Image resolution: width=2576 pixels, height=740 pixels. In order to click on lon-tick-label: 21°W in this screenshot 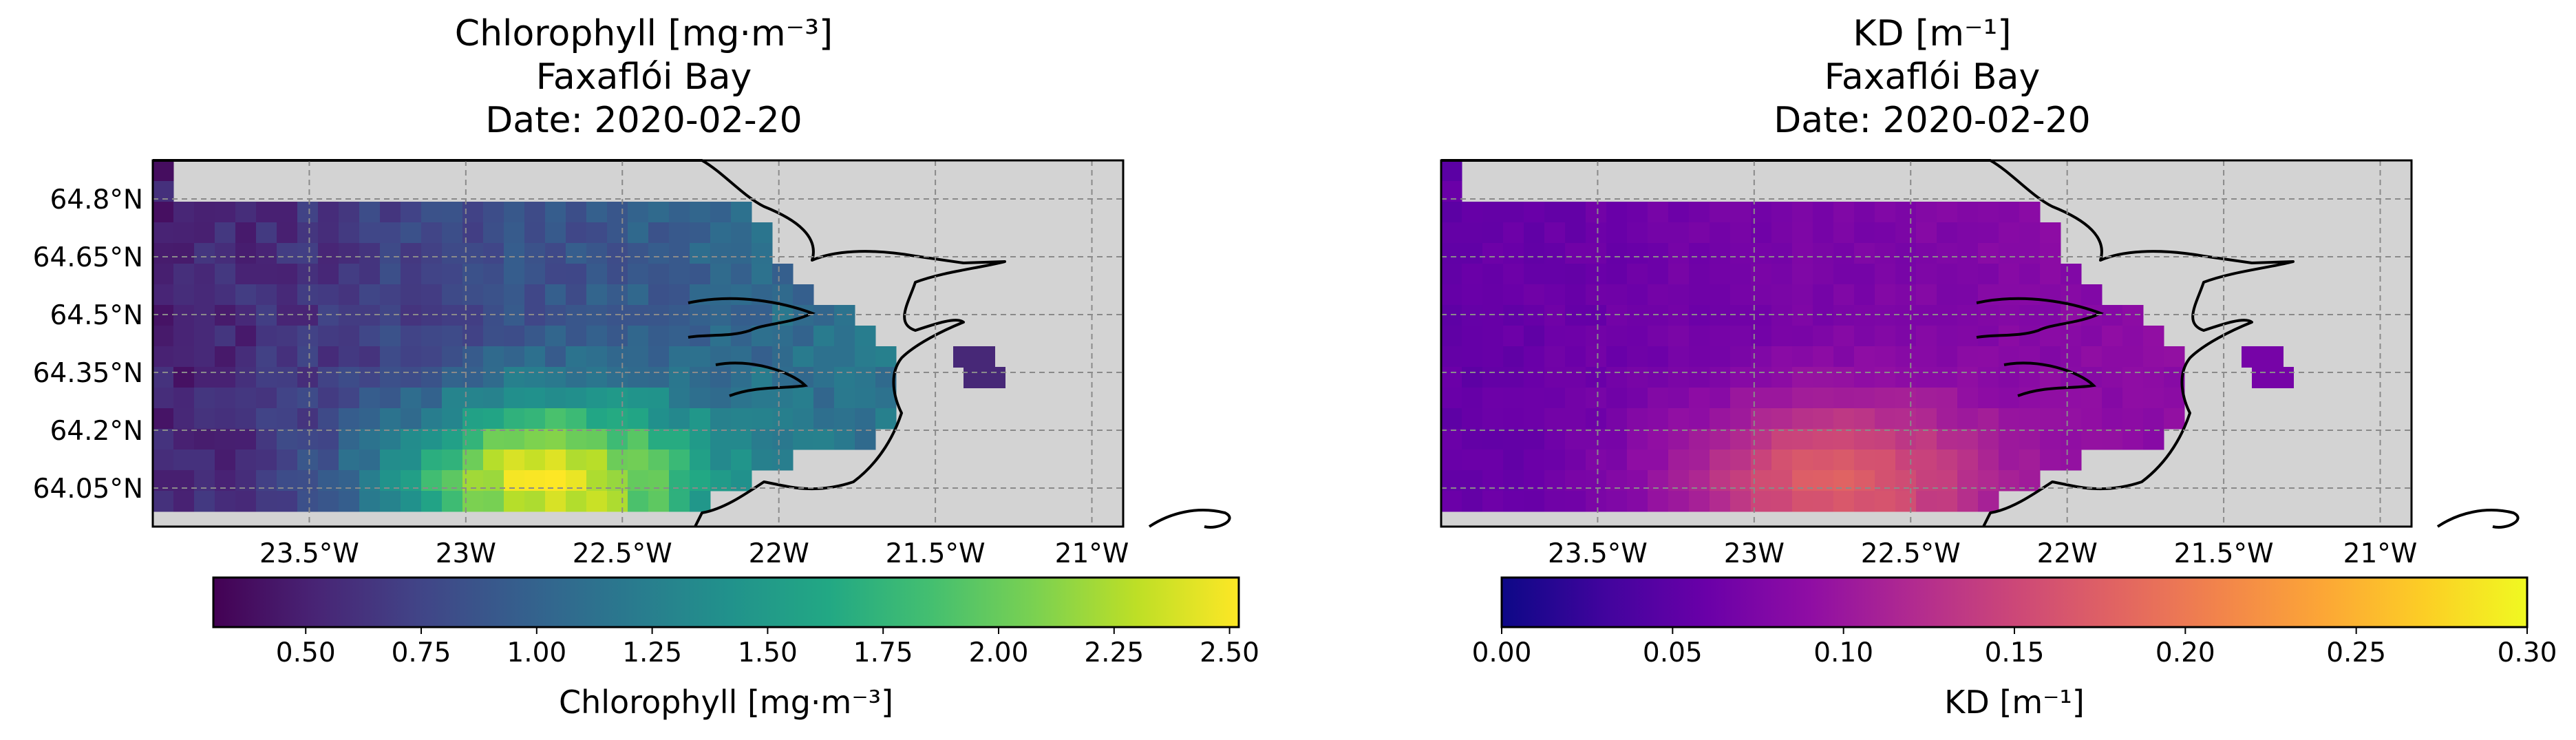, I will do `click(2380, 553)`.